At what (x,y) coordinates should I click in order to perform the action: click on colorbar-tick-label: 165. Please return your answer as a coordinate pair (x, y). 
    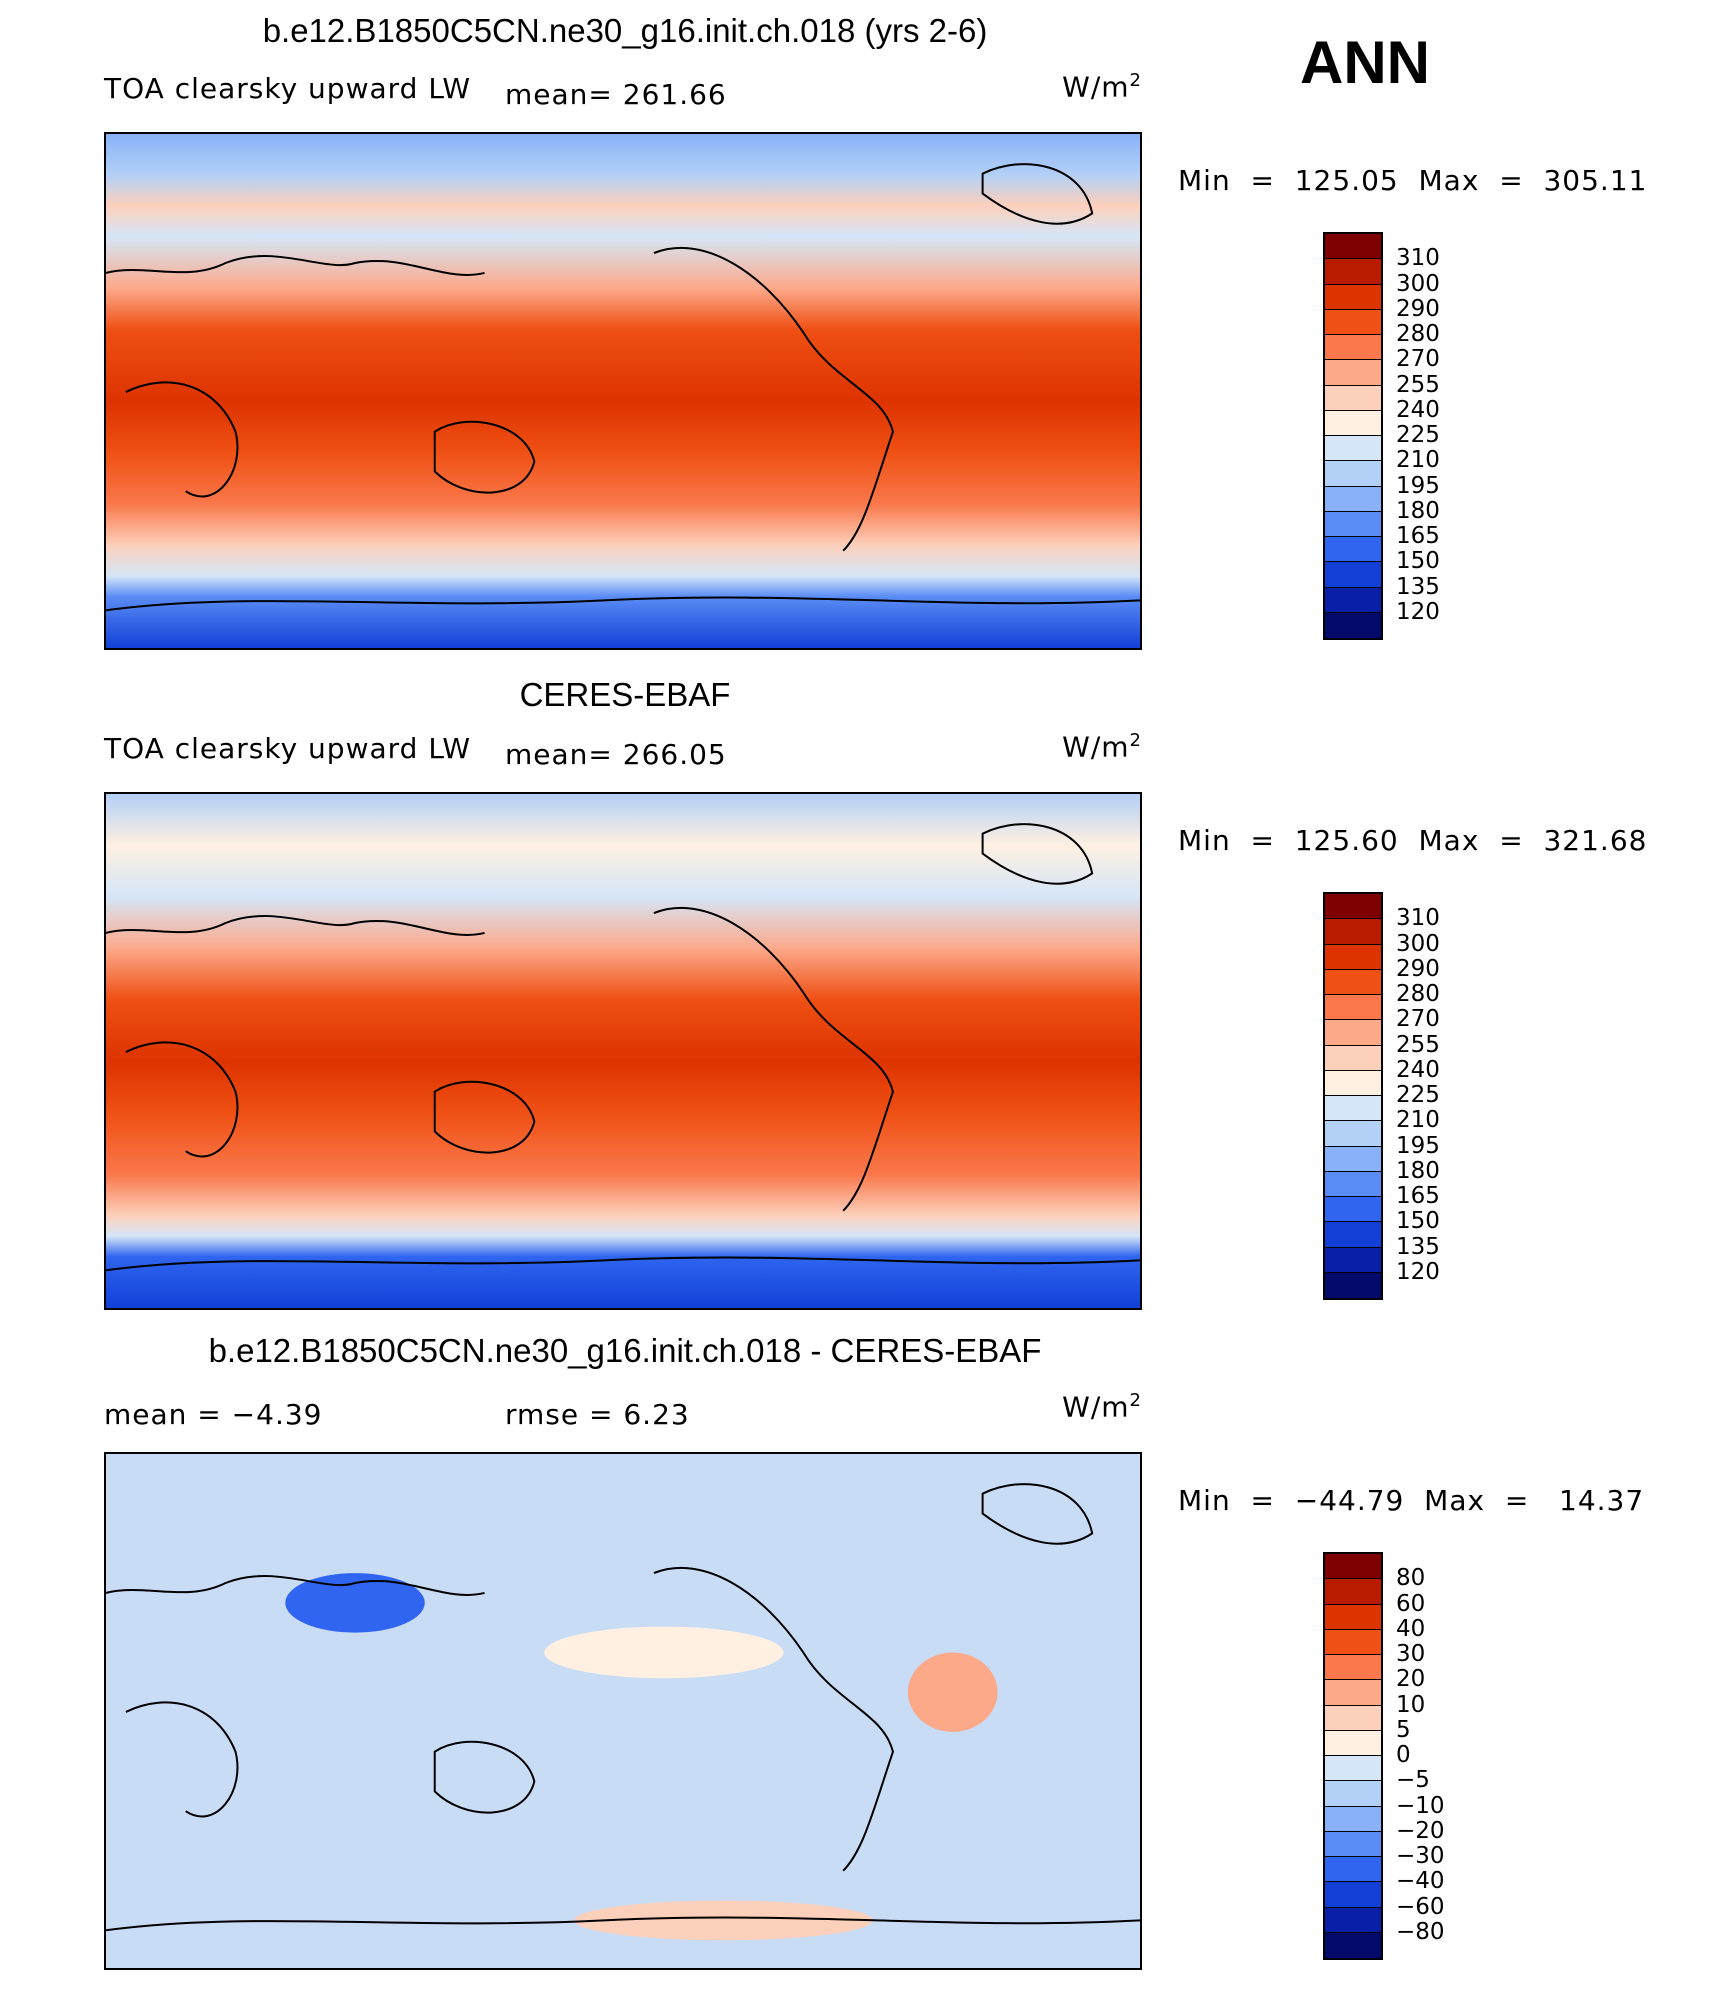
    Looking at the image, I should click on (1418, 1196).